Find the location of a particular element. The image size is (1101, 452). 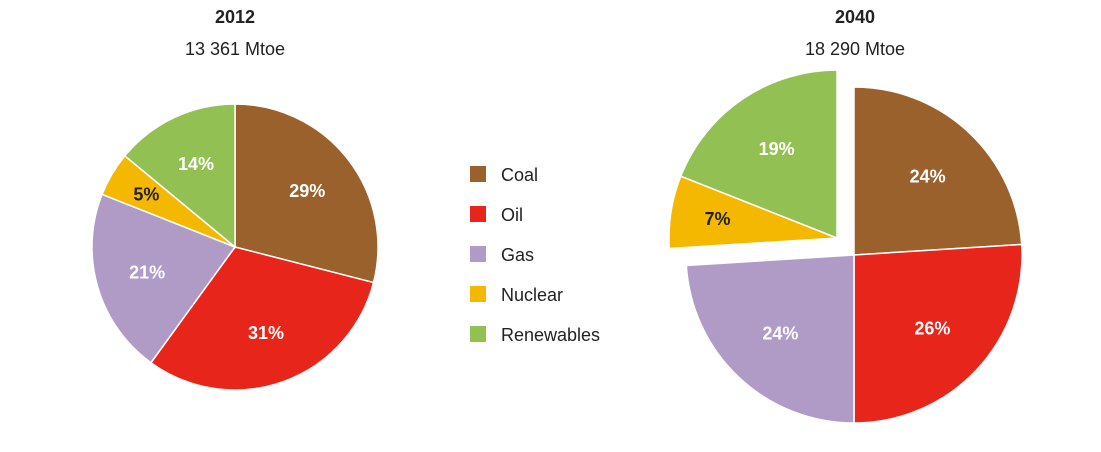

chart-subtitle-2040: 18 290 Mtoe is located at coordinates (855, 49).